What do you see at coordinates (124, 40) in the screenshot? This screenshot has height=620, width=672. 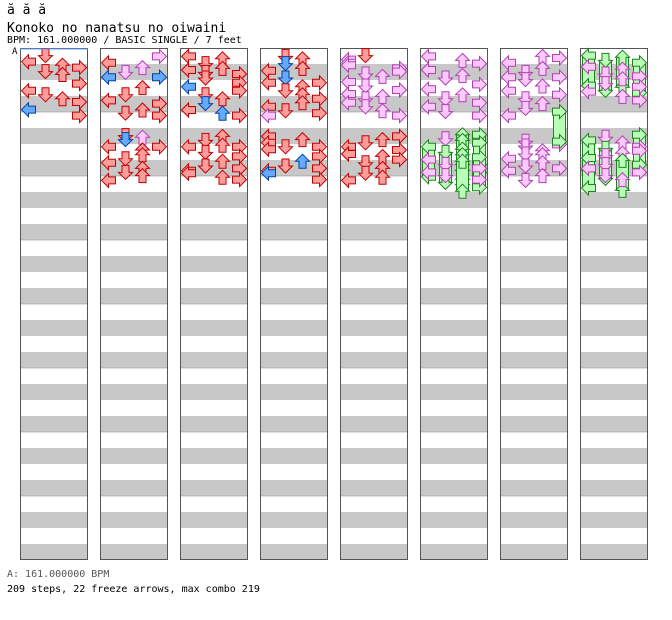 I see `chart-meta: BPM: 161.000000 / BASIC SINGLE / 7 feet` at bounding box center [124, 40].